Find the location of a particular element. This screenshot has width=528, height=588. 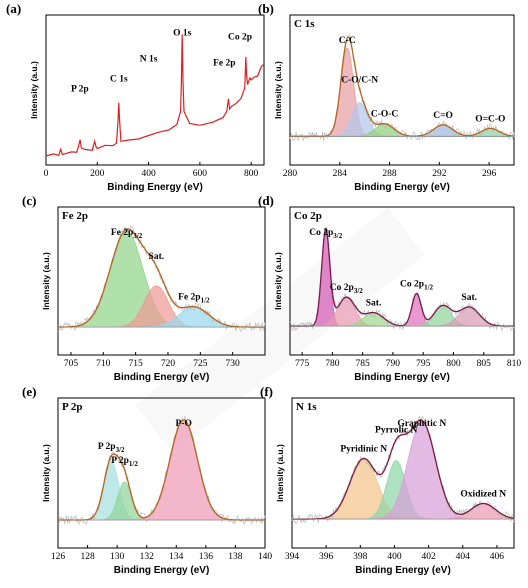

x-tick-label: 130 is located at coordinates (117, 557).